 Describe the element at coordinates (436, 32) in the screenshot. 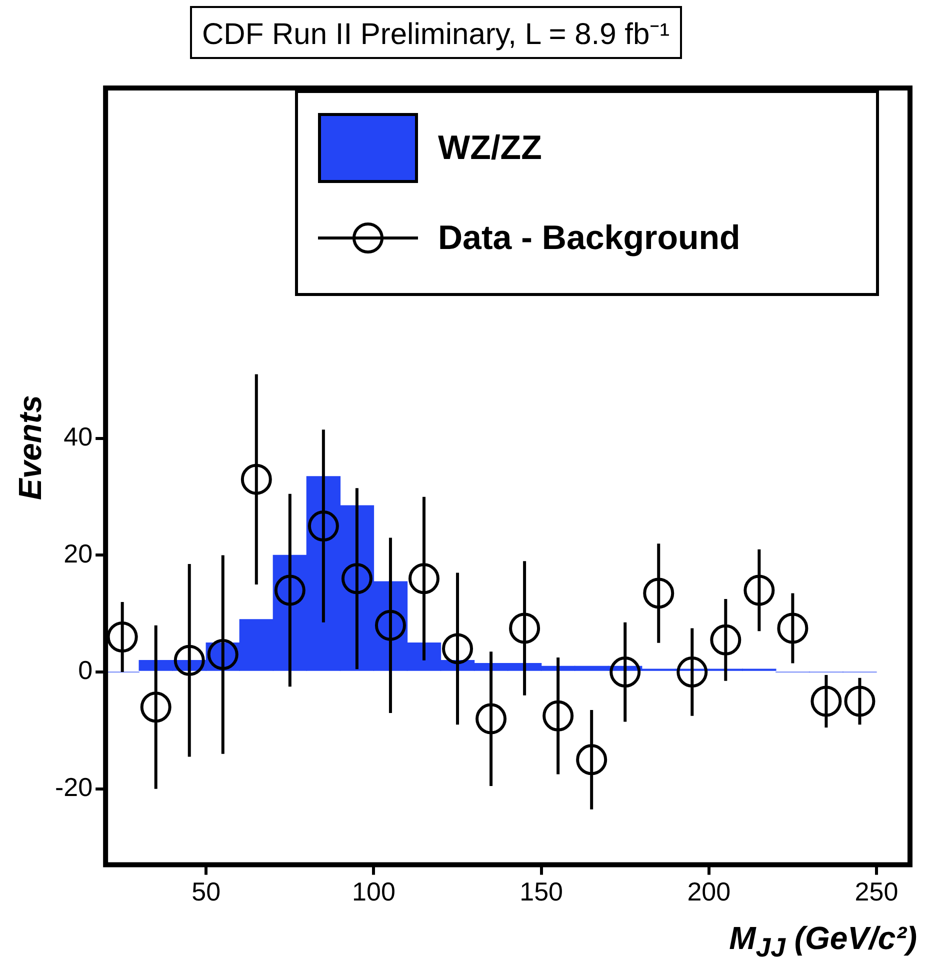

I see `chart-title: CDF Run II Preliminary, L = 8.9 fb⁻¹` at that location.